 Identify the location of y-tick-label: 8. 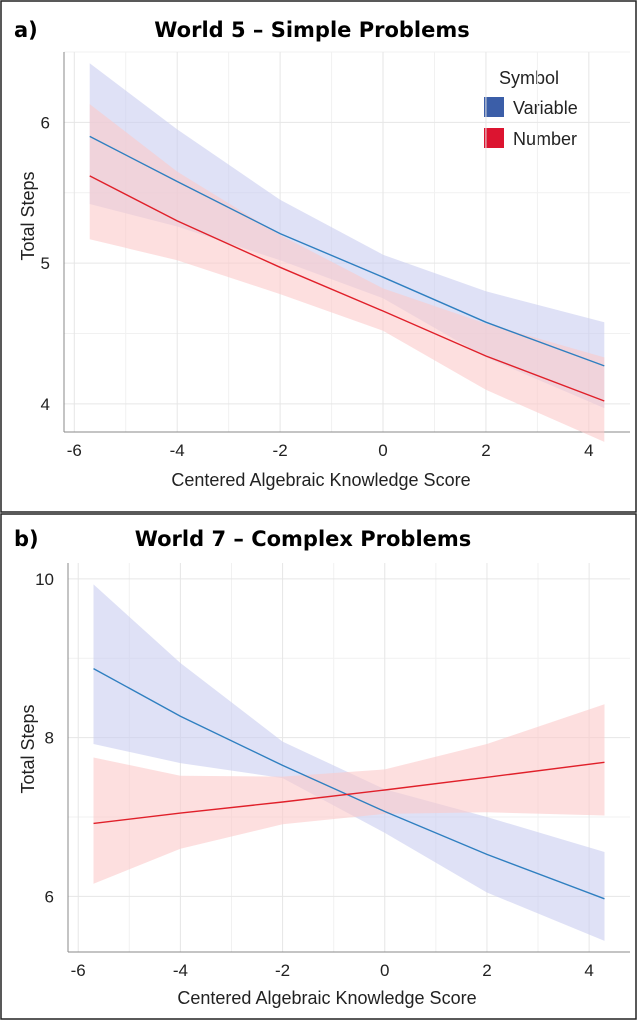
(49, 738).